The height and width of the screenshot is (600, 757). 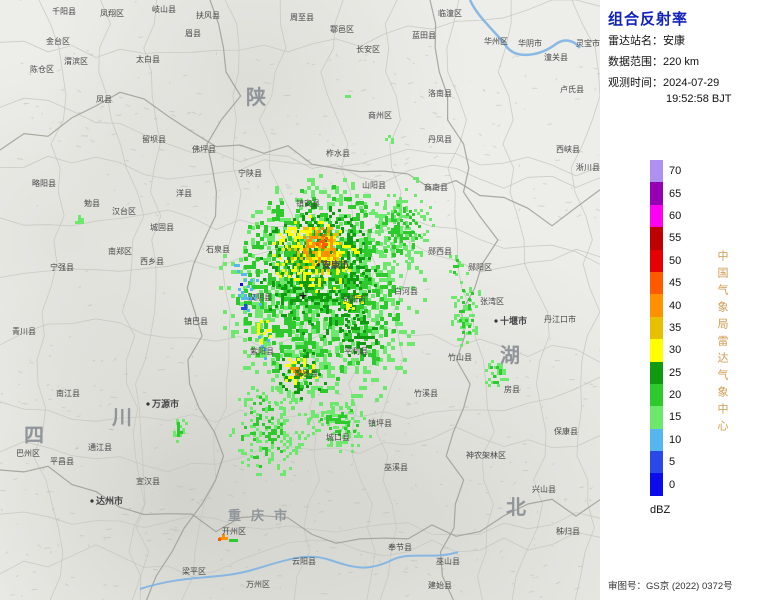 I want to click on svg-text: 华阴市, so click(x=530, y=43).